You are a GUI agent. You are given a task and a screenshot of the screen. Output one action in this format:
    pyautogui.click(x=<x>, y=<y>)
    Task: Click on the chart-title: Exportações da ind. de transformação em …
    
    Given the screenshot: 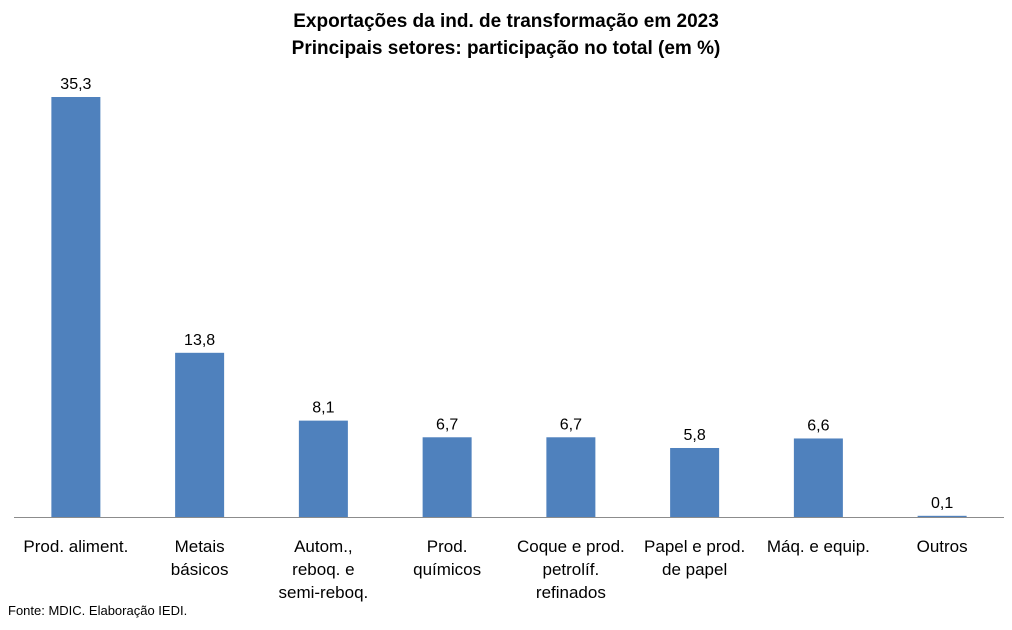 What is the action you would take?
    pyautogui.click(x=506, y=35)
    